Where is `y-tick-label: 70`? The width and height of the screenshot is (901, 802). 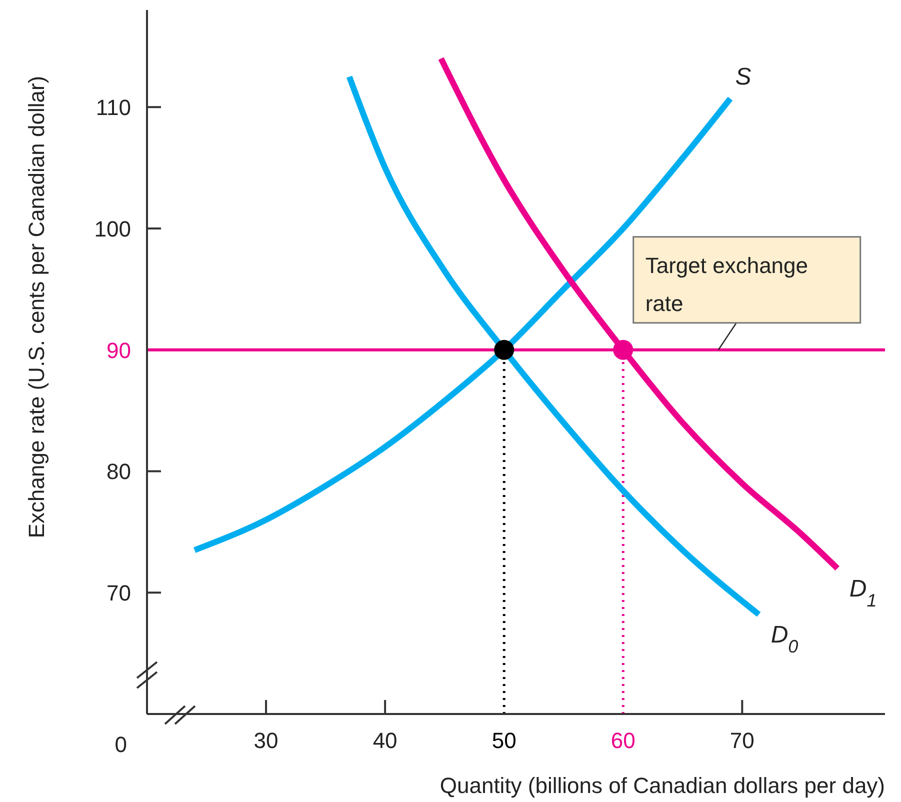 y-tick-label: 70 is located at coordinates (118, 593).